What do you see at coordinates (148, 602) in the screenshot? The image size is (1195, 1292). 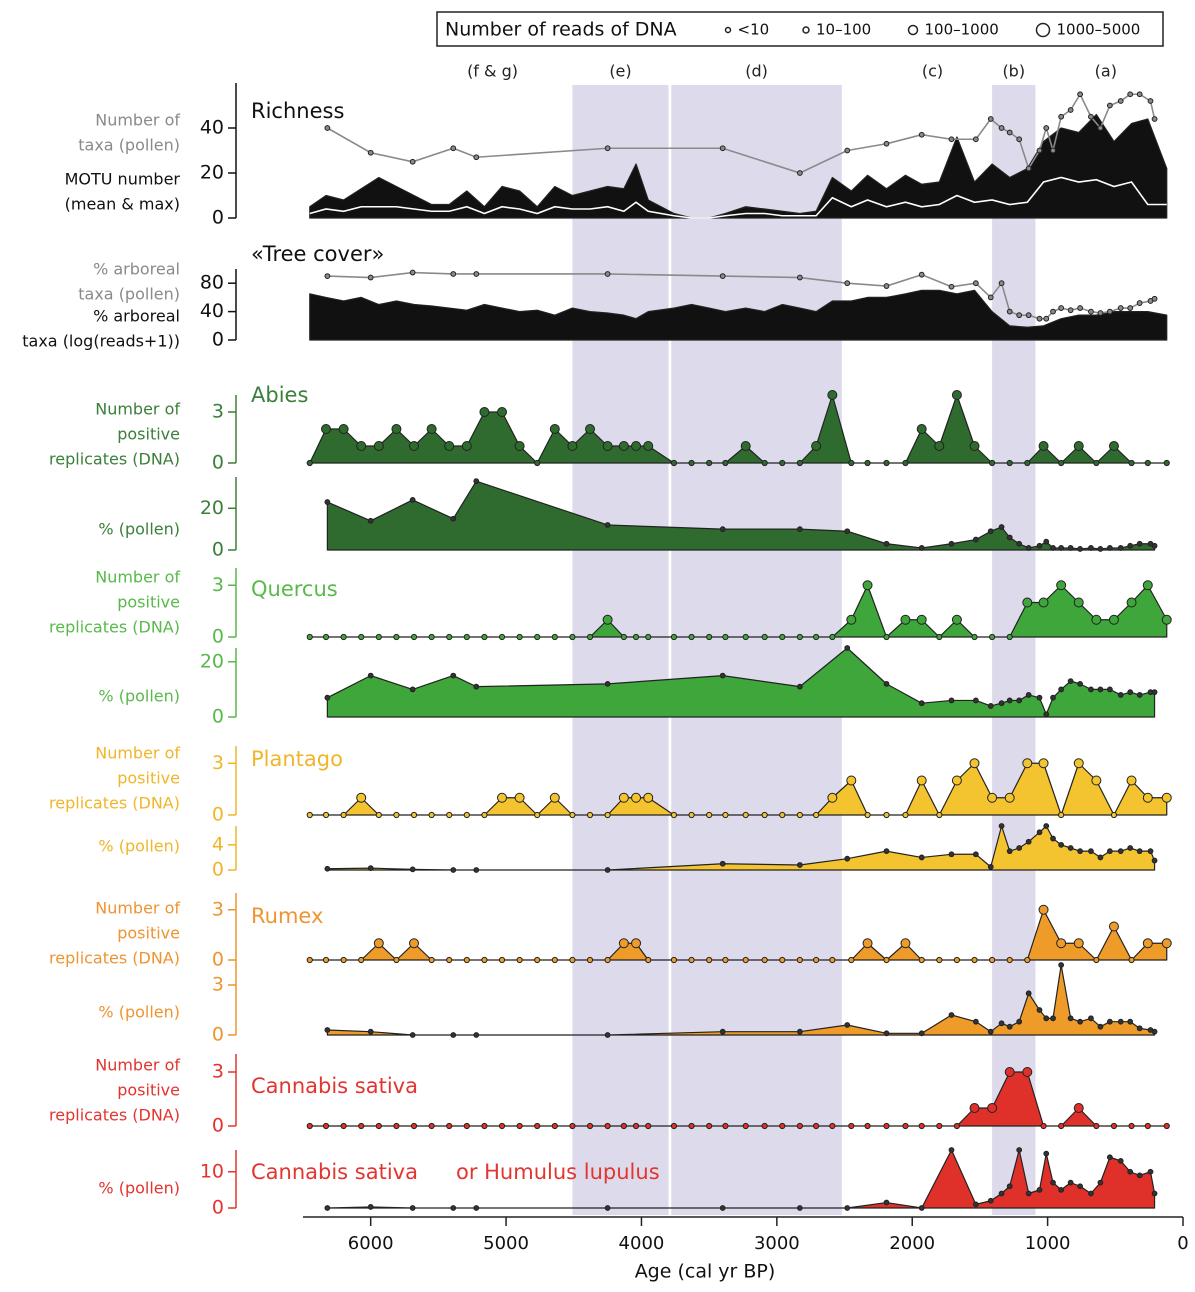 I see `y-axis-label: positive` at bounding box center [148, 602].